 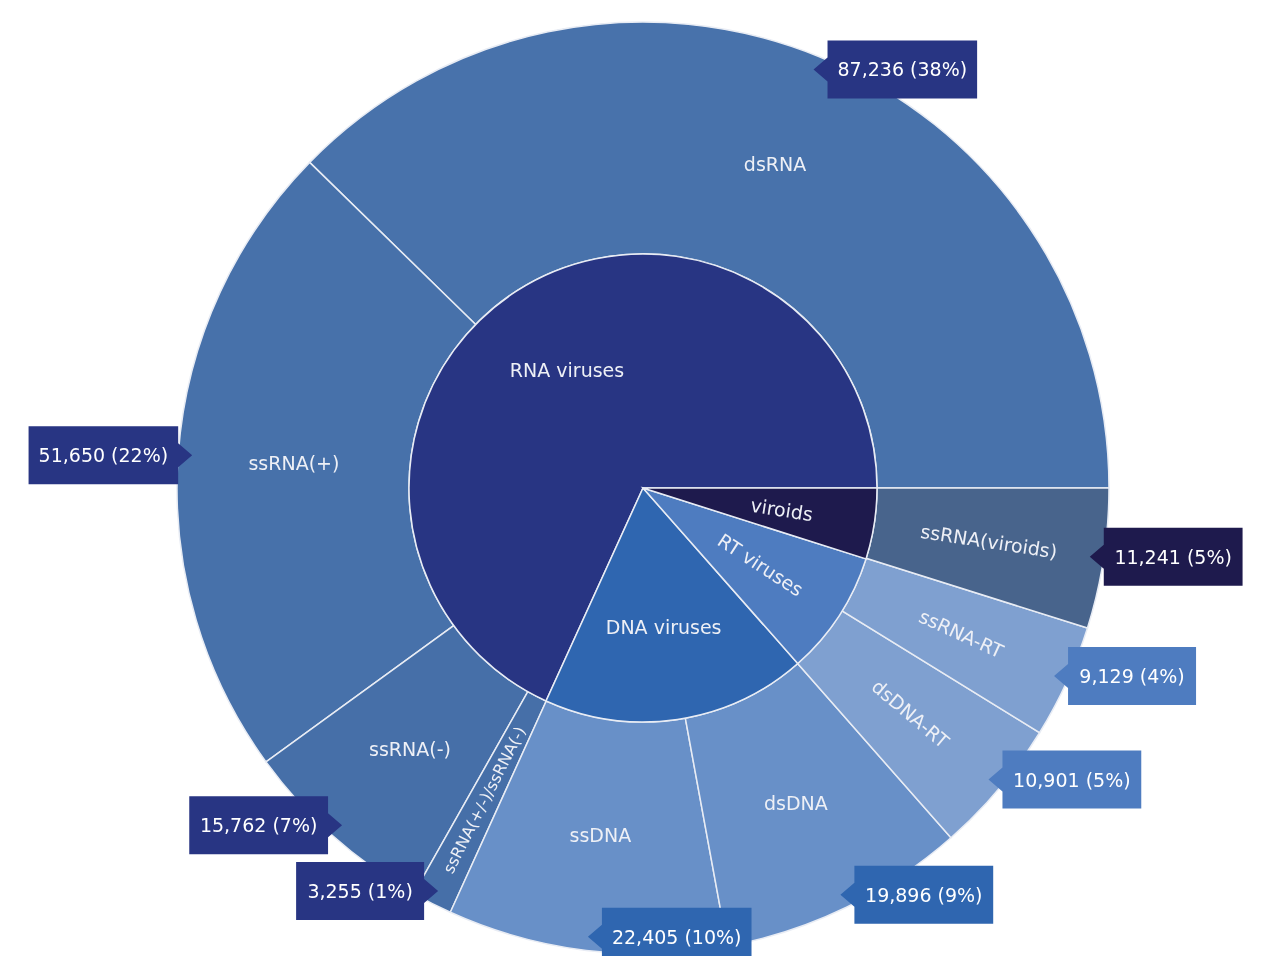 I want to click on slice-label: RNA viruses, so click(x=567, y=369).